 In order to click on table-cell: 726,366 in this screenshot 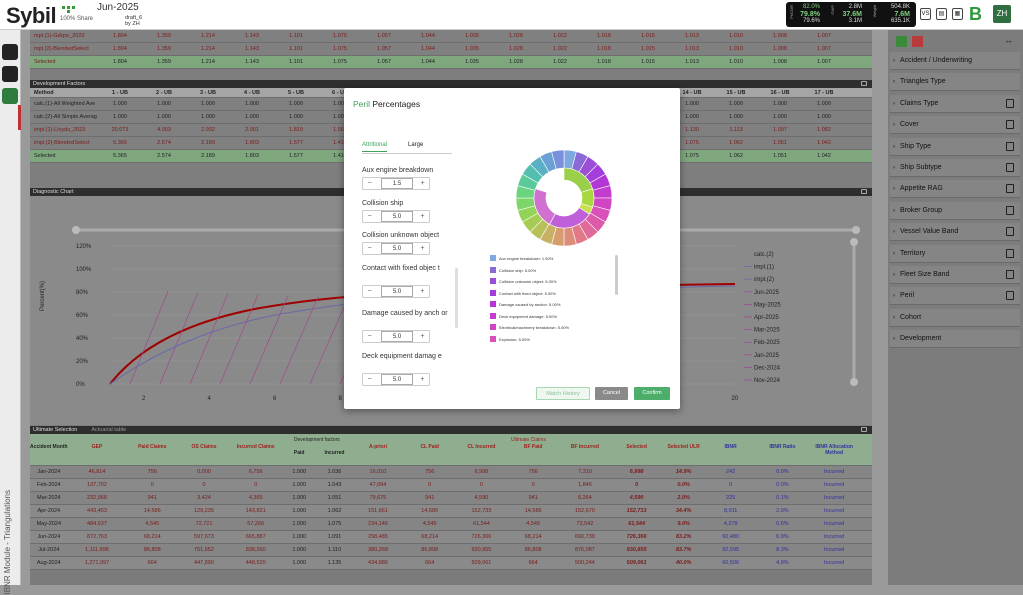, I will do `click(637, 537)`.